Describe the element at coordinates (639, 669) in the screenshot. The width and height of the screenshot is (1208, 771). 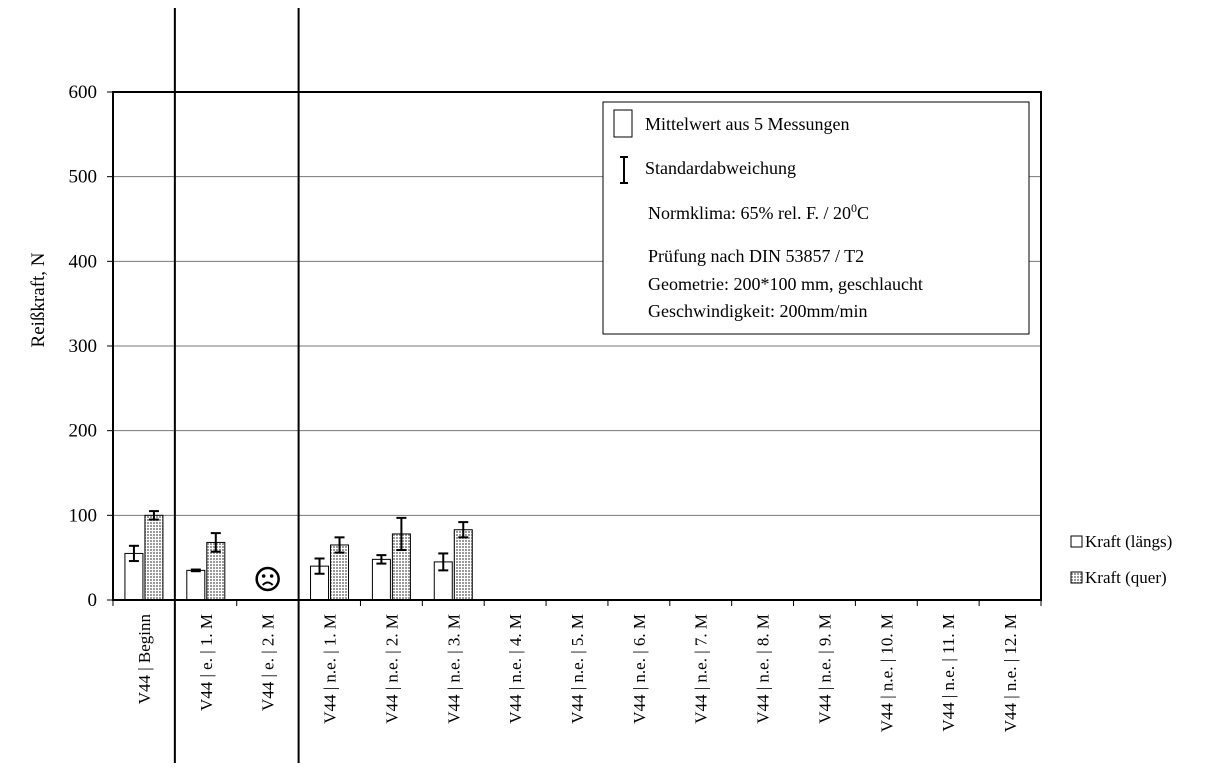
I see `category-label-8: V44 | n.e. | 6. M` at that location.